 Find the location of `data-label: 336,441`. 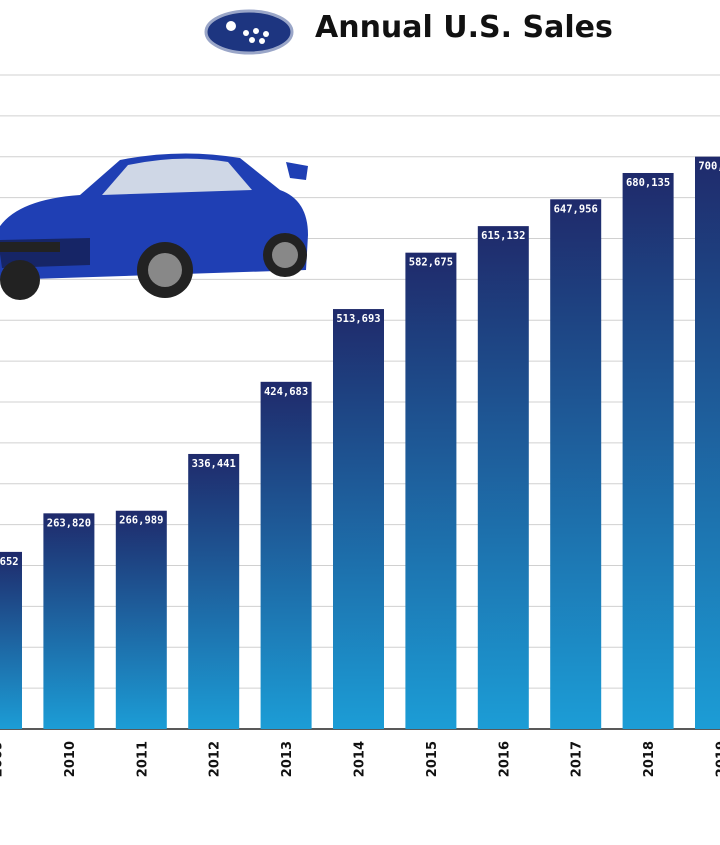

data-label: 336,441 is located at coordinates (214, 464).